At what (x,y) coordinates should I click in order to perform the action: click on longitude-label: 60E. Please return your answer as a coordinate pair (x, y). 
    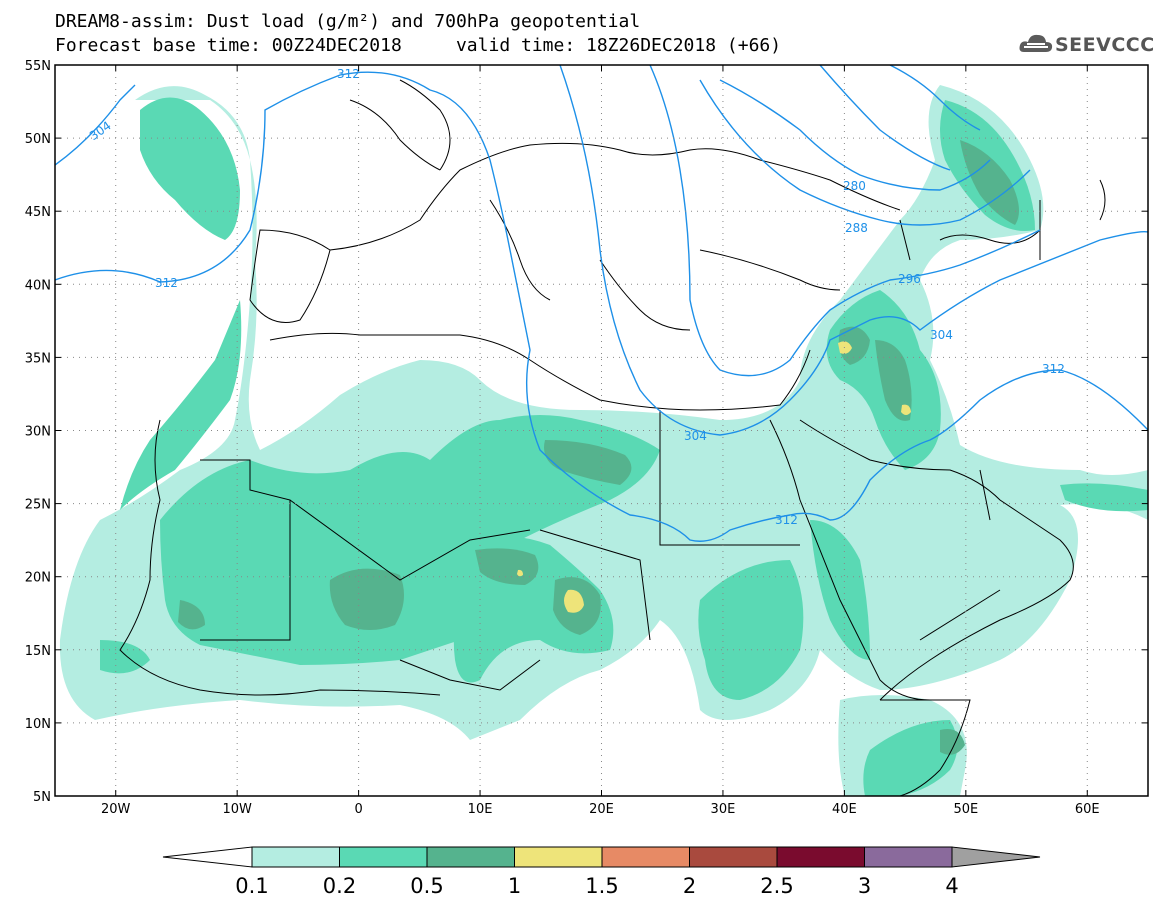
    Looking at the image, I should click on (1087, 809).